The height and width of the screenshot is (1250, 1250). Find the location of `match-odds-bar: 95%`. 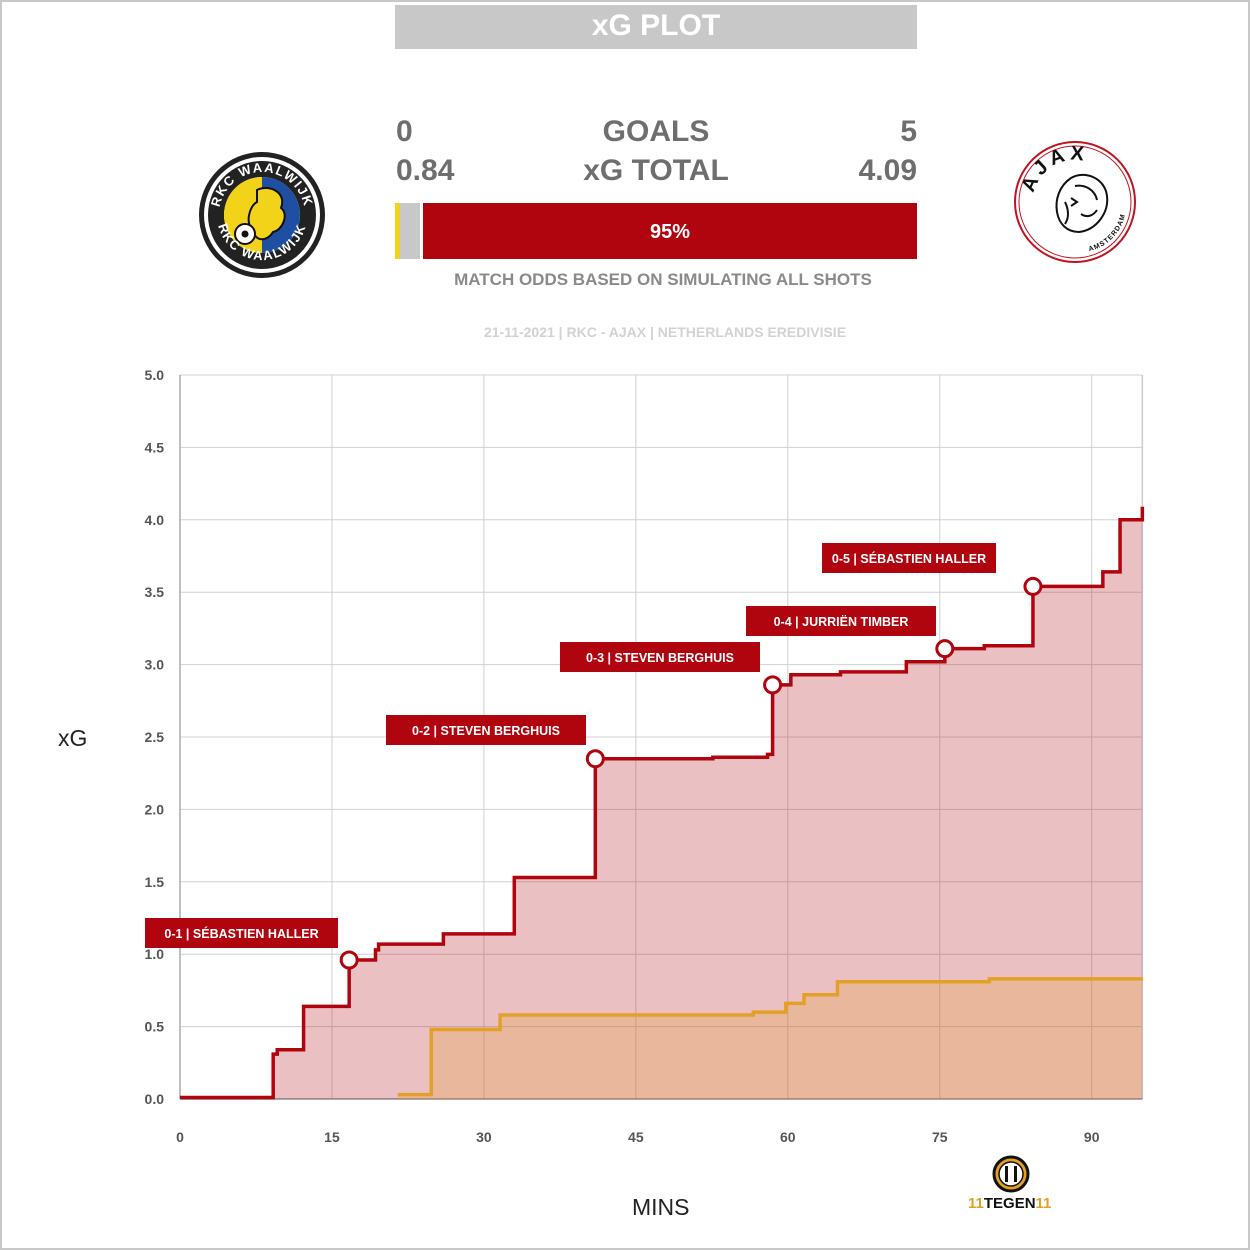

match-odds-bar: 95% is located at coordinates (656, 231).